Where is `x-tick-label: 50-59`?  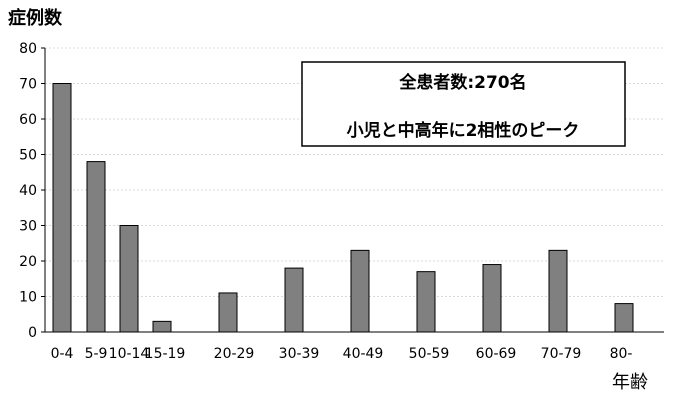
x-tick-label: 50-59 is located at coordinates (429, 354).